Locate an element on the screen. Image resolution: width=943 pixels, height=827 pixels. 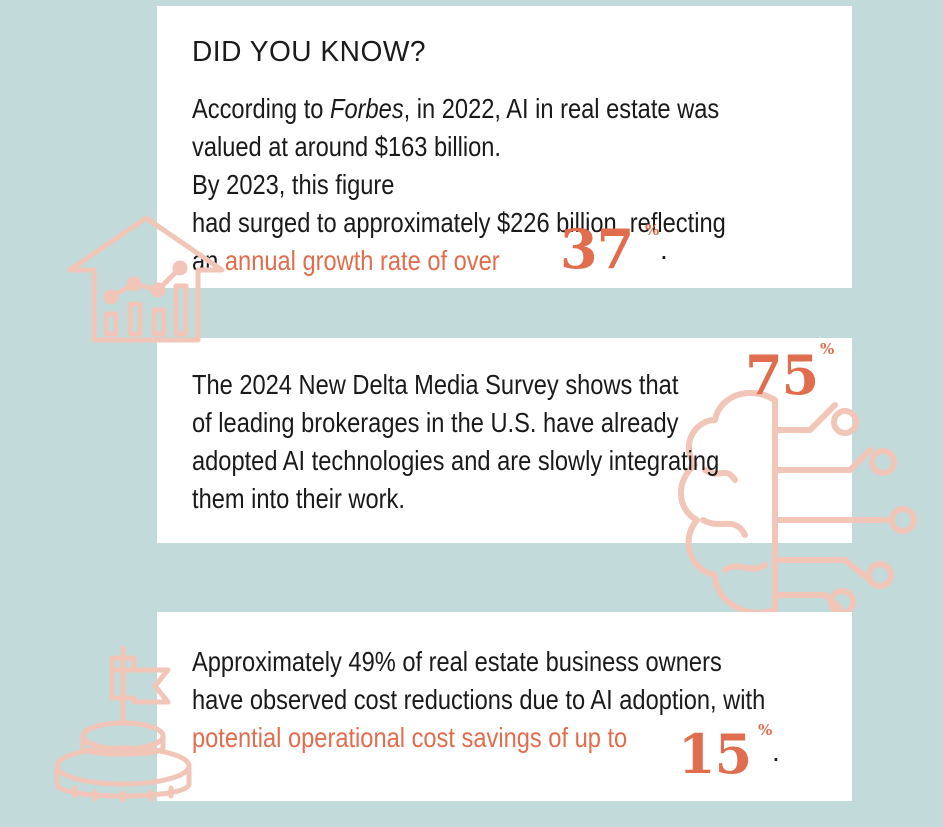
stat-growth-unit: % is located at coordinates (652, 230).